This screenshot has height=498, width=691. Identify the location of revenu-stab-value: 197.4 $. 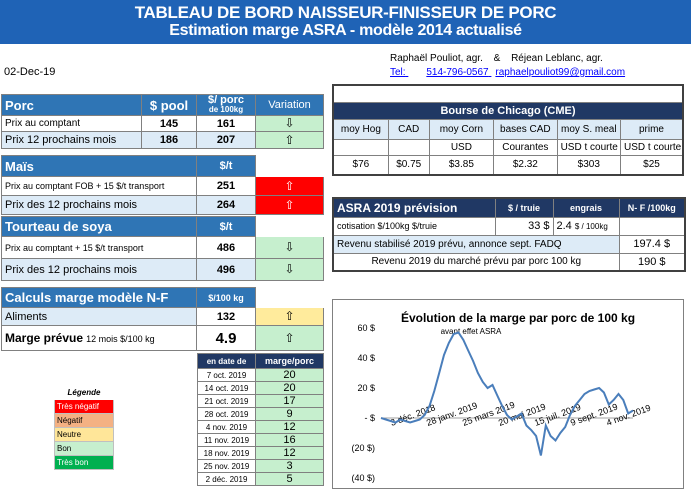
(652, 244).